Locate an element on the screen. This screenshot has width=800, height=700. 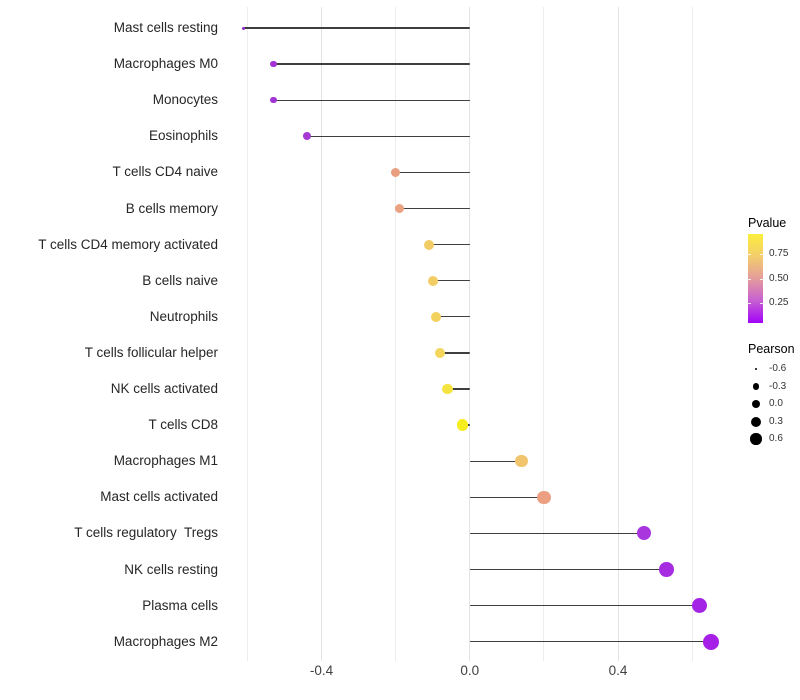
pvalue-tick-label: 0.75 is located at coordinates (779, 254).